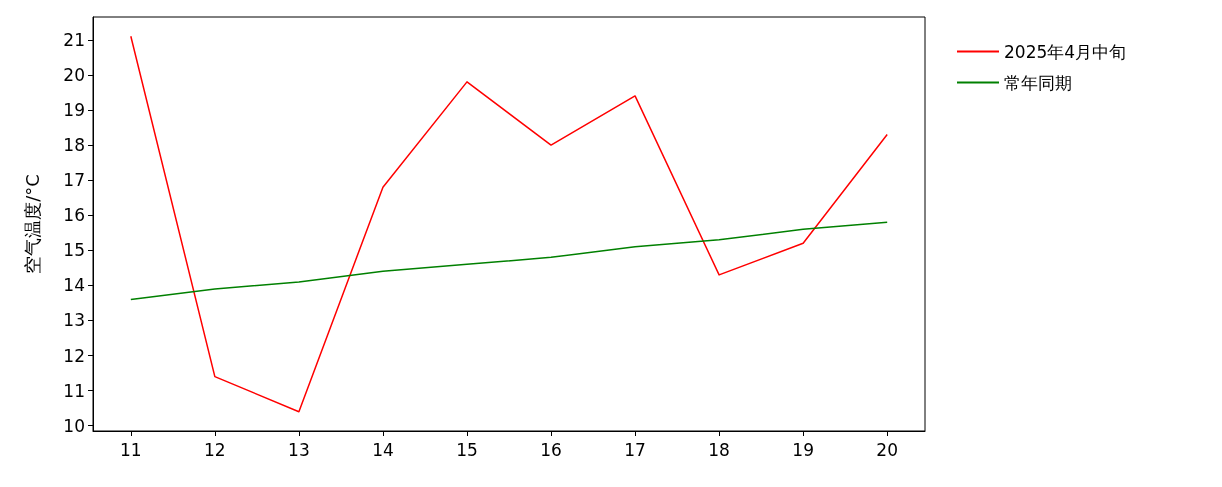 The image size is (1222, 487). I want to click on y-tick-label: 13, so click(74, 320).